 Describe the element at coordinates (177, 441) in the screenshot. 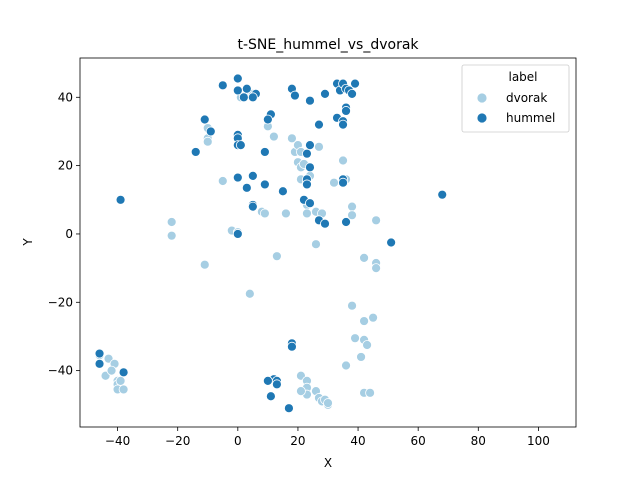

I see `x-tick-label: −20` at that location.